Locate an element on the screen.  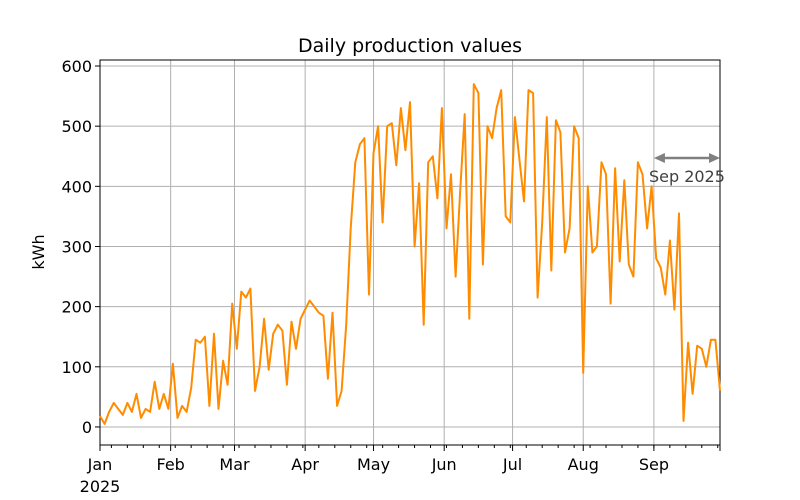
chart-title: Daily production values is located at coordinates (410, 46).